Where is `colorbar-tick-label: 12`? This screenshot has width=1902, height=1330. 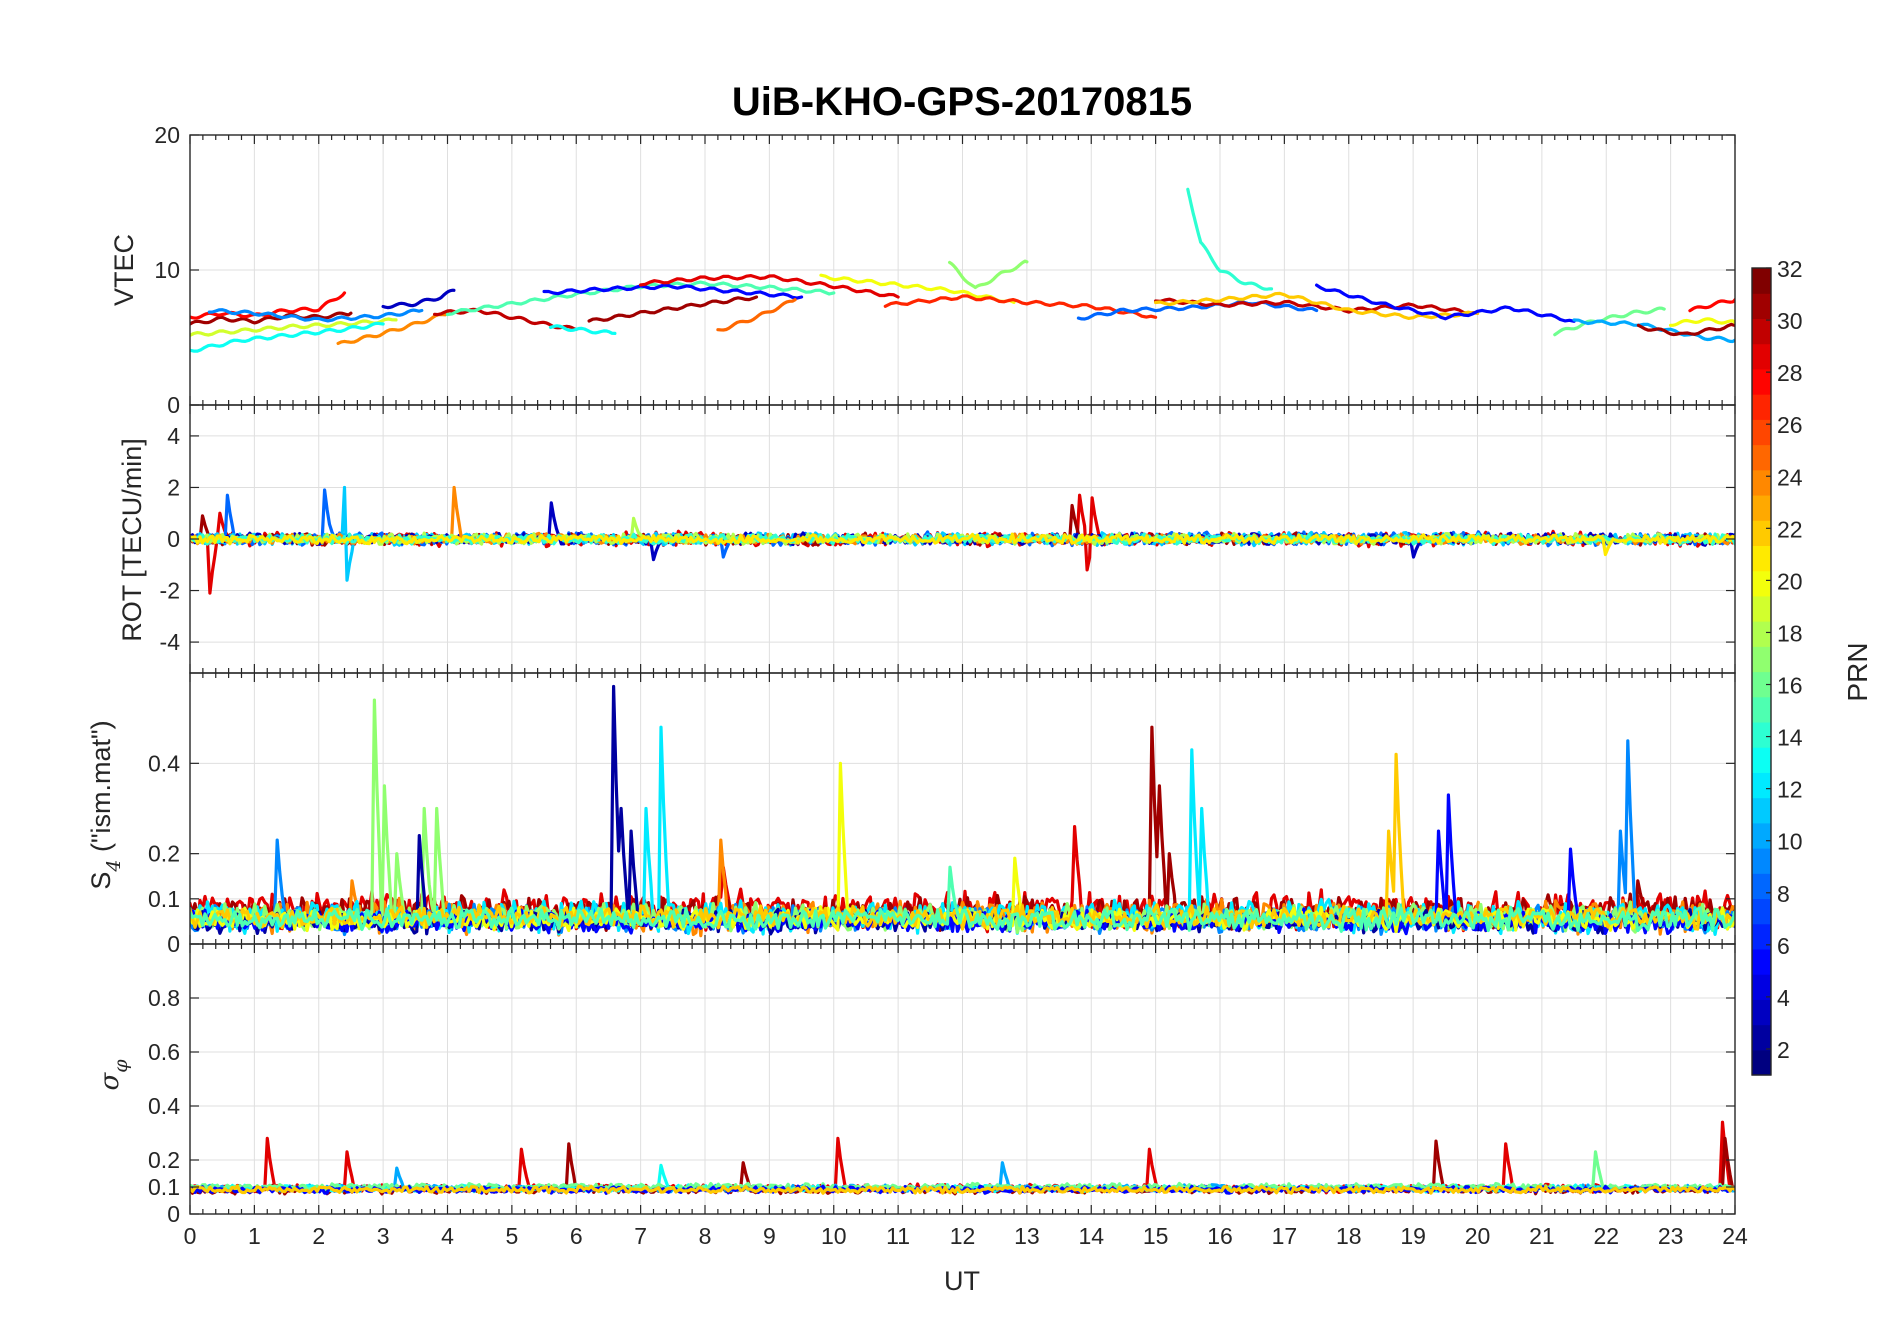
colorbar-tick-label: 12 is located at coordinates (1790, 790).